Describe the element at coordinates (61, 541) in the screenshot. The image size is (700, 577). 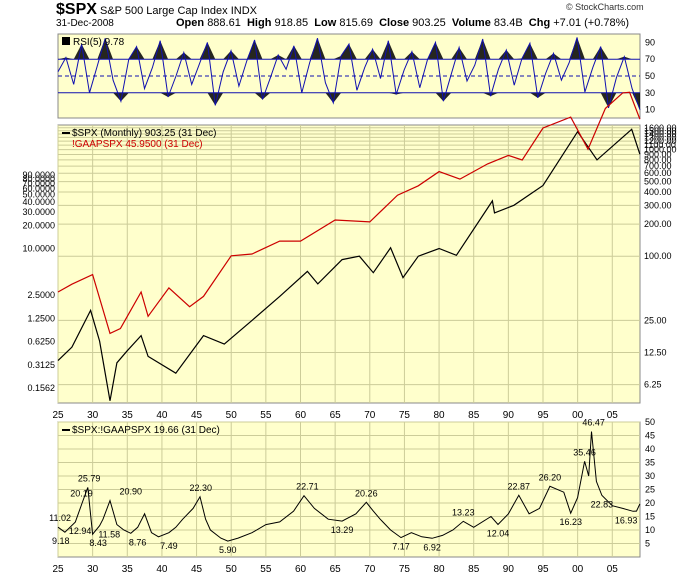
I see `ratio-annotation: 9.18` at that location.